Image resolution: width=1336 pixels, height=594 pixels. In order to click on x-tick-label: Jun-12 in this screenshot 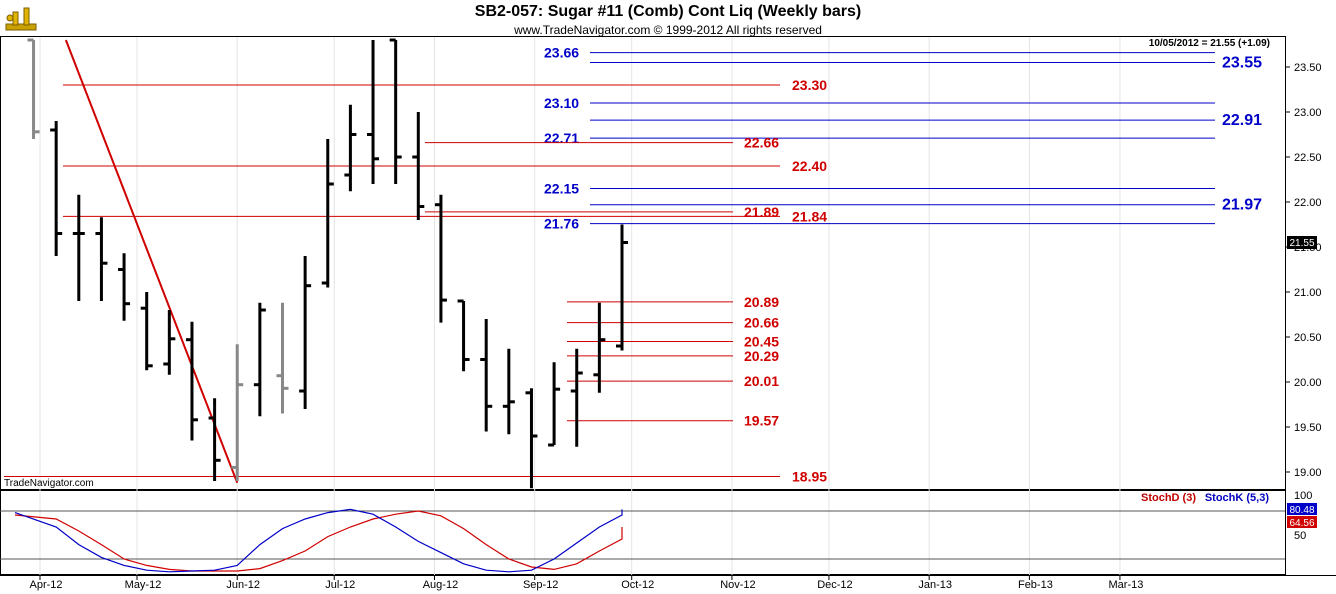, I will do `click(243, 585)`.